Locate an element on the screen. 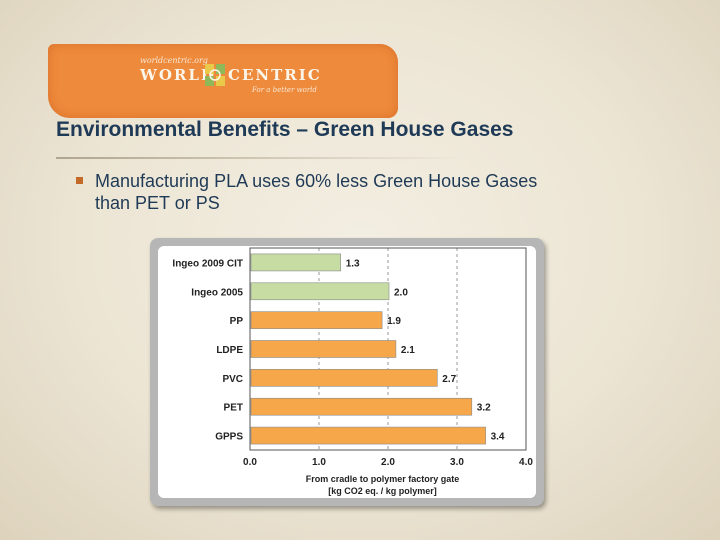 This screenshot has height=540, width=720. value-label: 2.0 is located at coordinates (401, 292).